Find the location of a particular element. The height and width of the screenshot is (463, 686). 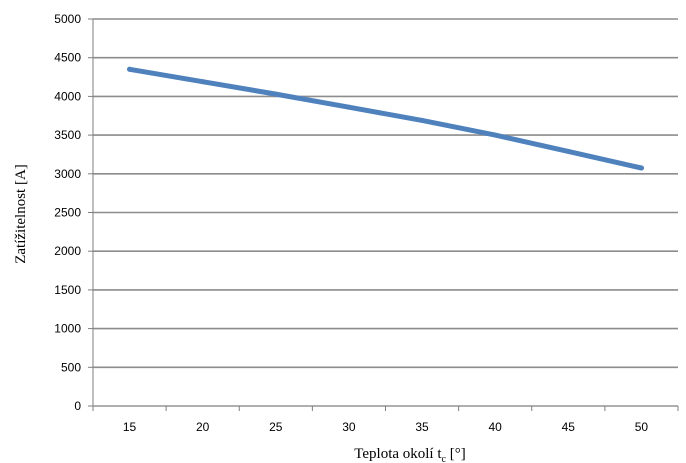

y-tick-label: 3000 is located at coordinates (67, 174).